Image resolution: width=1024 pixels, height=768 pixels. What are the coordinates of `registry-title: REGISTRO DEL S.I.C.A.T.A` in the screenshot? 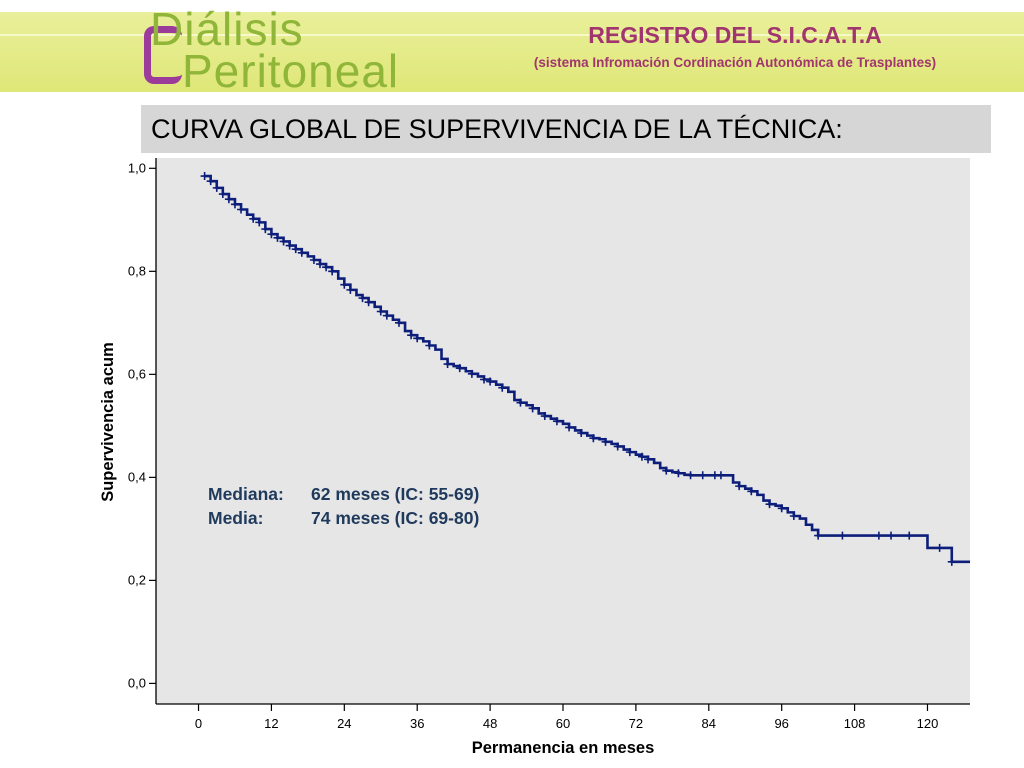 It's located at (735, 35).